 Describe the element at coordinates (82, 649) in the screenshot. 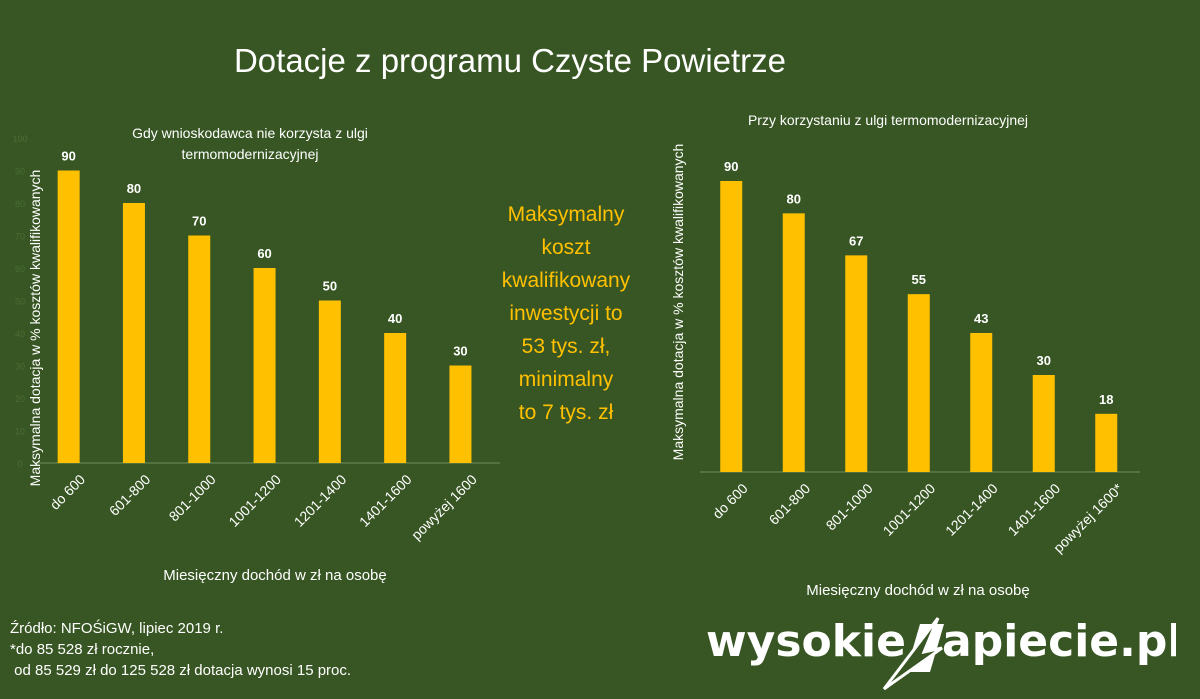

I see `source-line: *do 85 528 zł rocznie,` at that location.